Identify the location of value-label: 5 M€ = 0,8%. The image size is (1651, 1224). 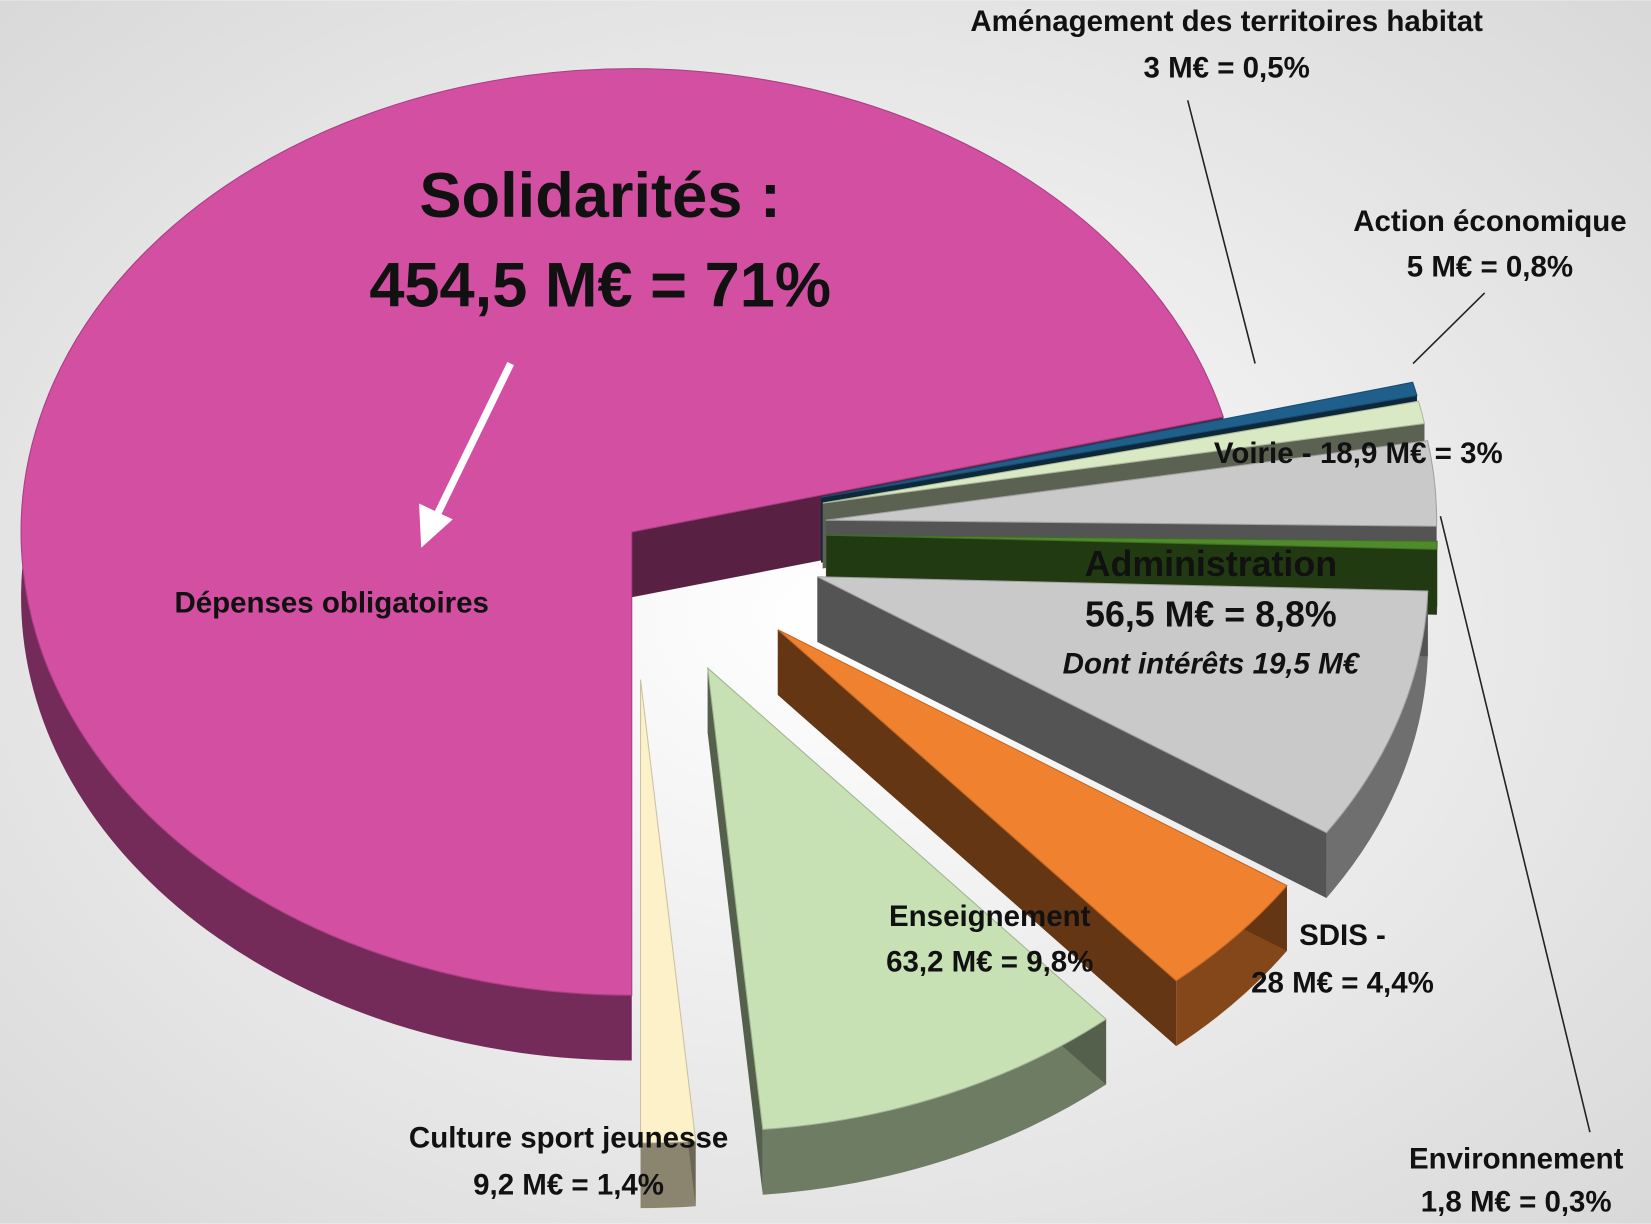
(1490, 267).